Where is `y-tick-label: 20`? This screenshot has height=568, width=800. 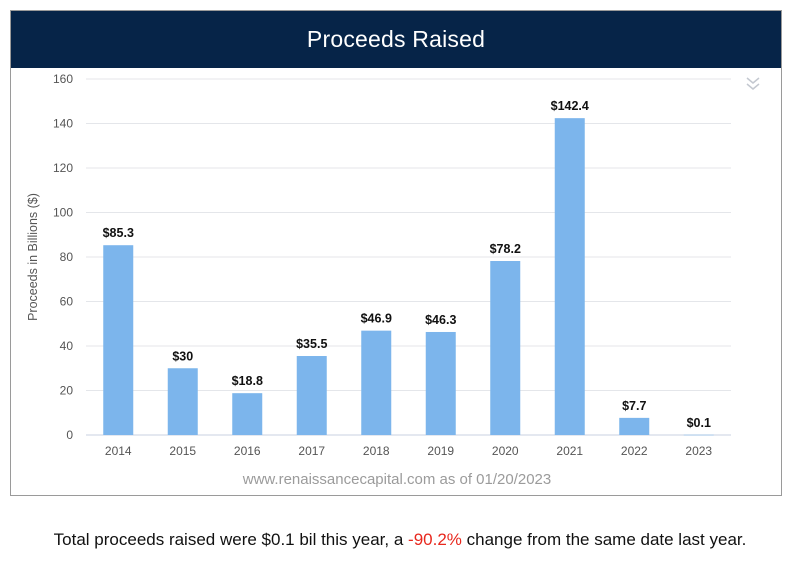
y-tick-label: 20 is located at coordinates (67, 391).